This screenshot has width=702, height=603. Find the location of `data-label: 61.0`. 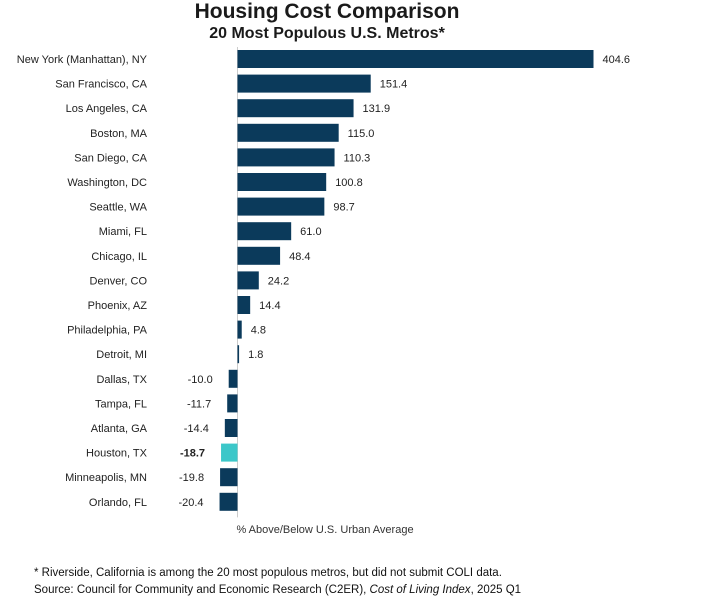

data-label: 61.0 is located at coordinates (310, 232).